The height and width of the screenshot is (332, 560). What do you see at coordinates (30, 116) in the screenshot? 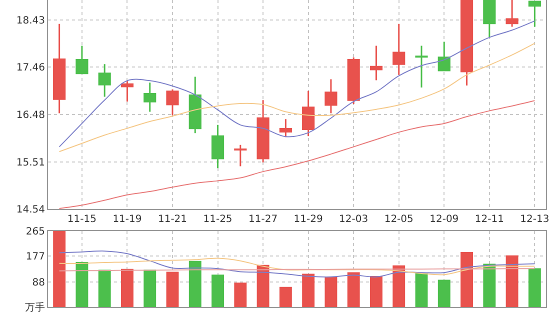
I see `y-tick-label: 16.48` at bounding box center [30, 116].